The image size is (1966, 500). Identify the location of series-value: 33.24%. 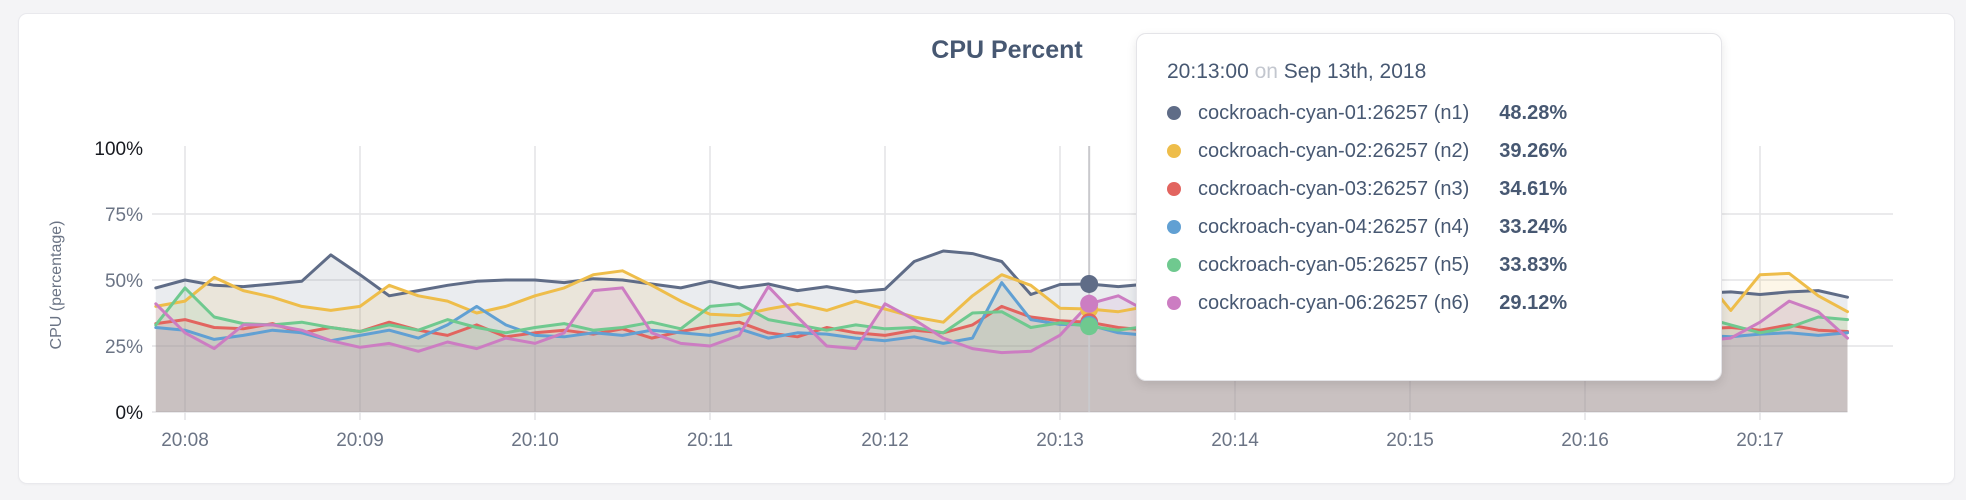
(1533, 226).